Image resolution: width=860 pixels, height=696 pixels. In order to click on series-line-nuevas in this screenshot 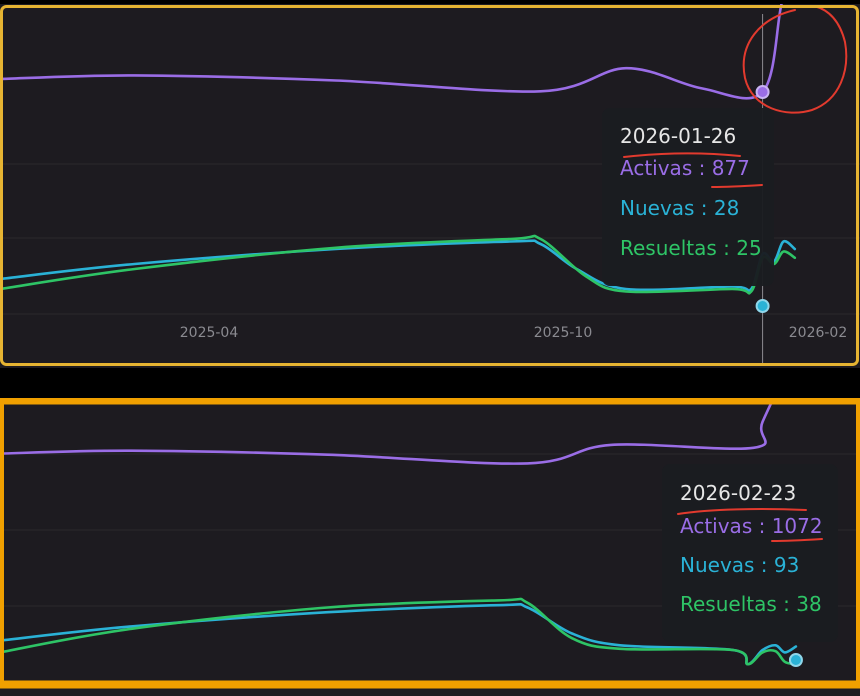, I will do `click(399, 634)`.